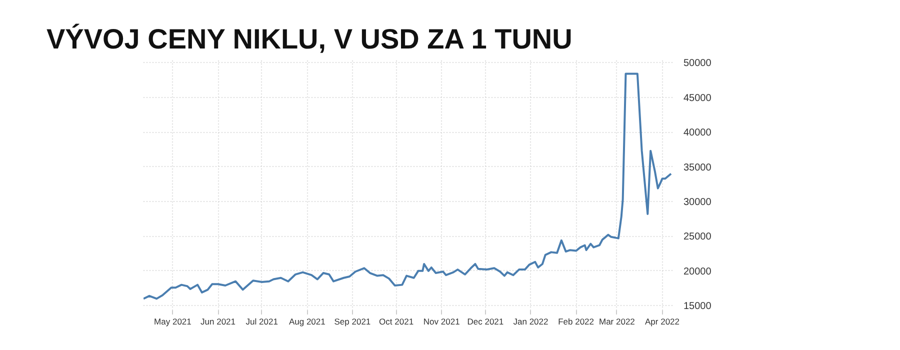 This screenshot has height=350, width=900. What do you see at coordinates (309, 39) in the screenshot?
I see `chart-title: VÝVOJ CENY NIKLU, V USD ZA 1 TUNU` at bounding box center [309, 39].